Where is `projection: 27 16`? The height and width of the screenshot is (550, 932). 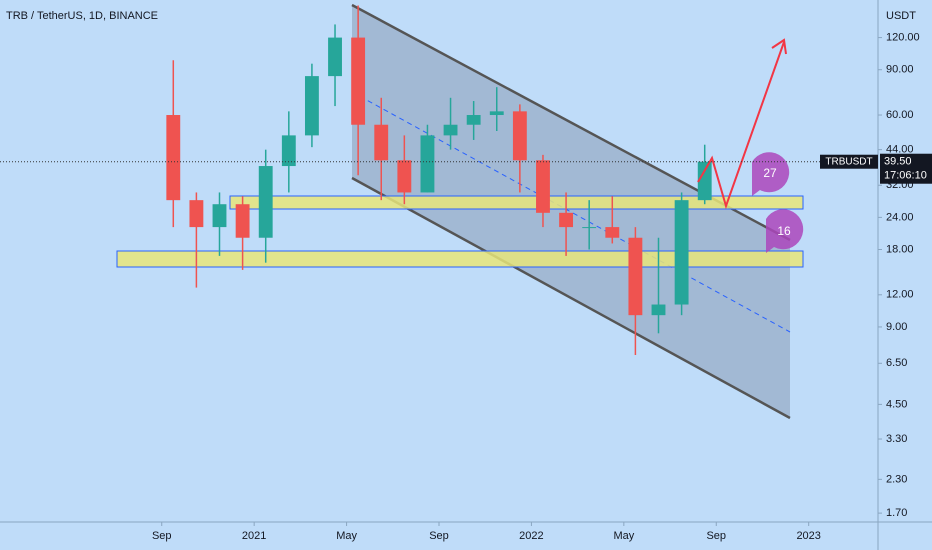 projection: 27 16 is located at coordinates (750, 145).